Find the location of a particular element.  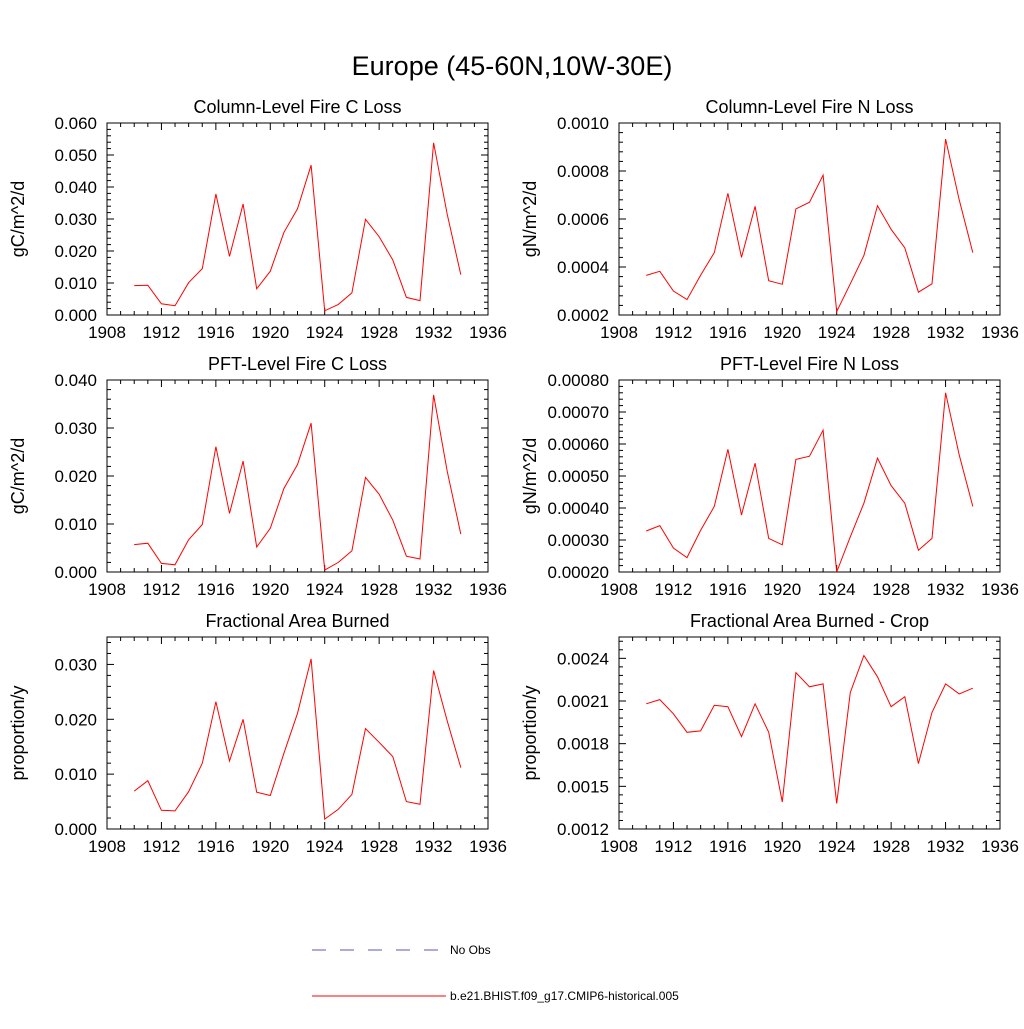

y-tick-label: 0.0021 is located at coordinates (583, 701).